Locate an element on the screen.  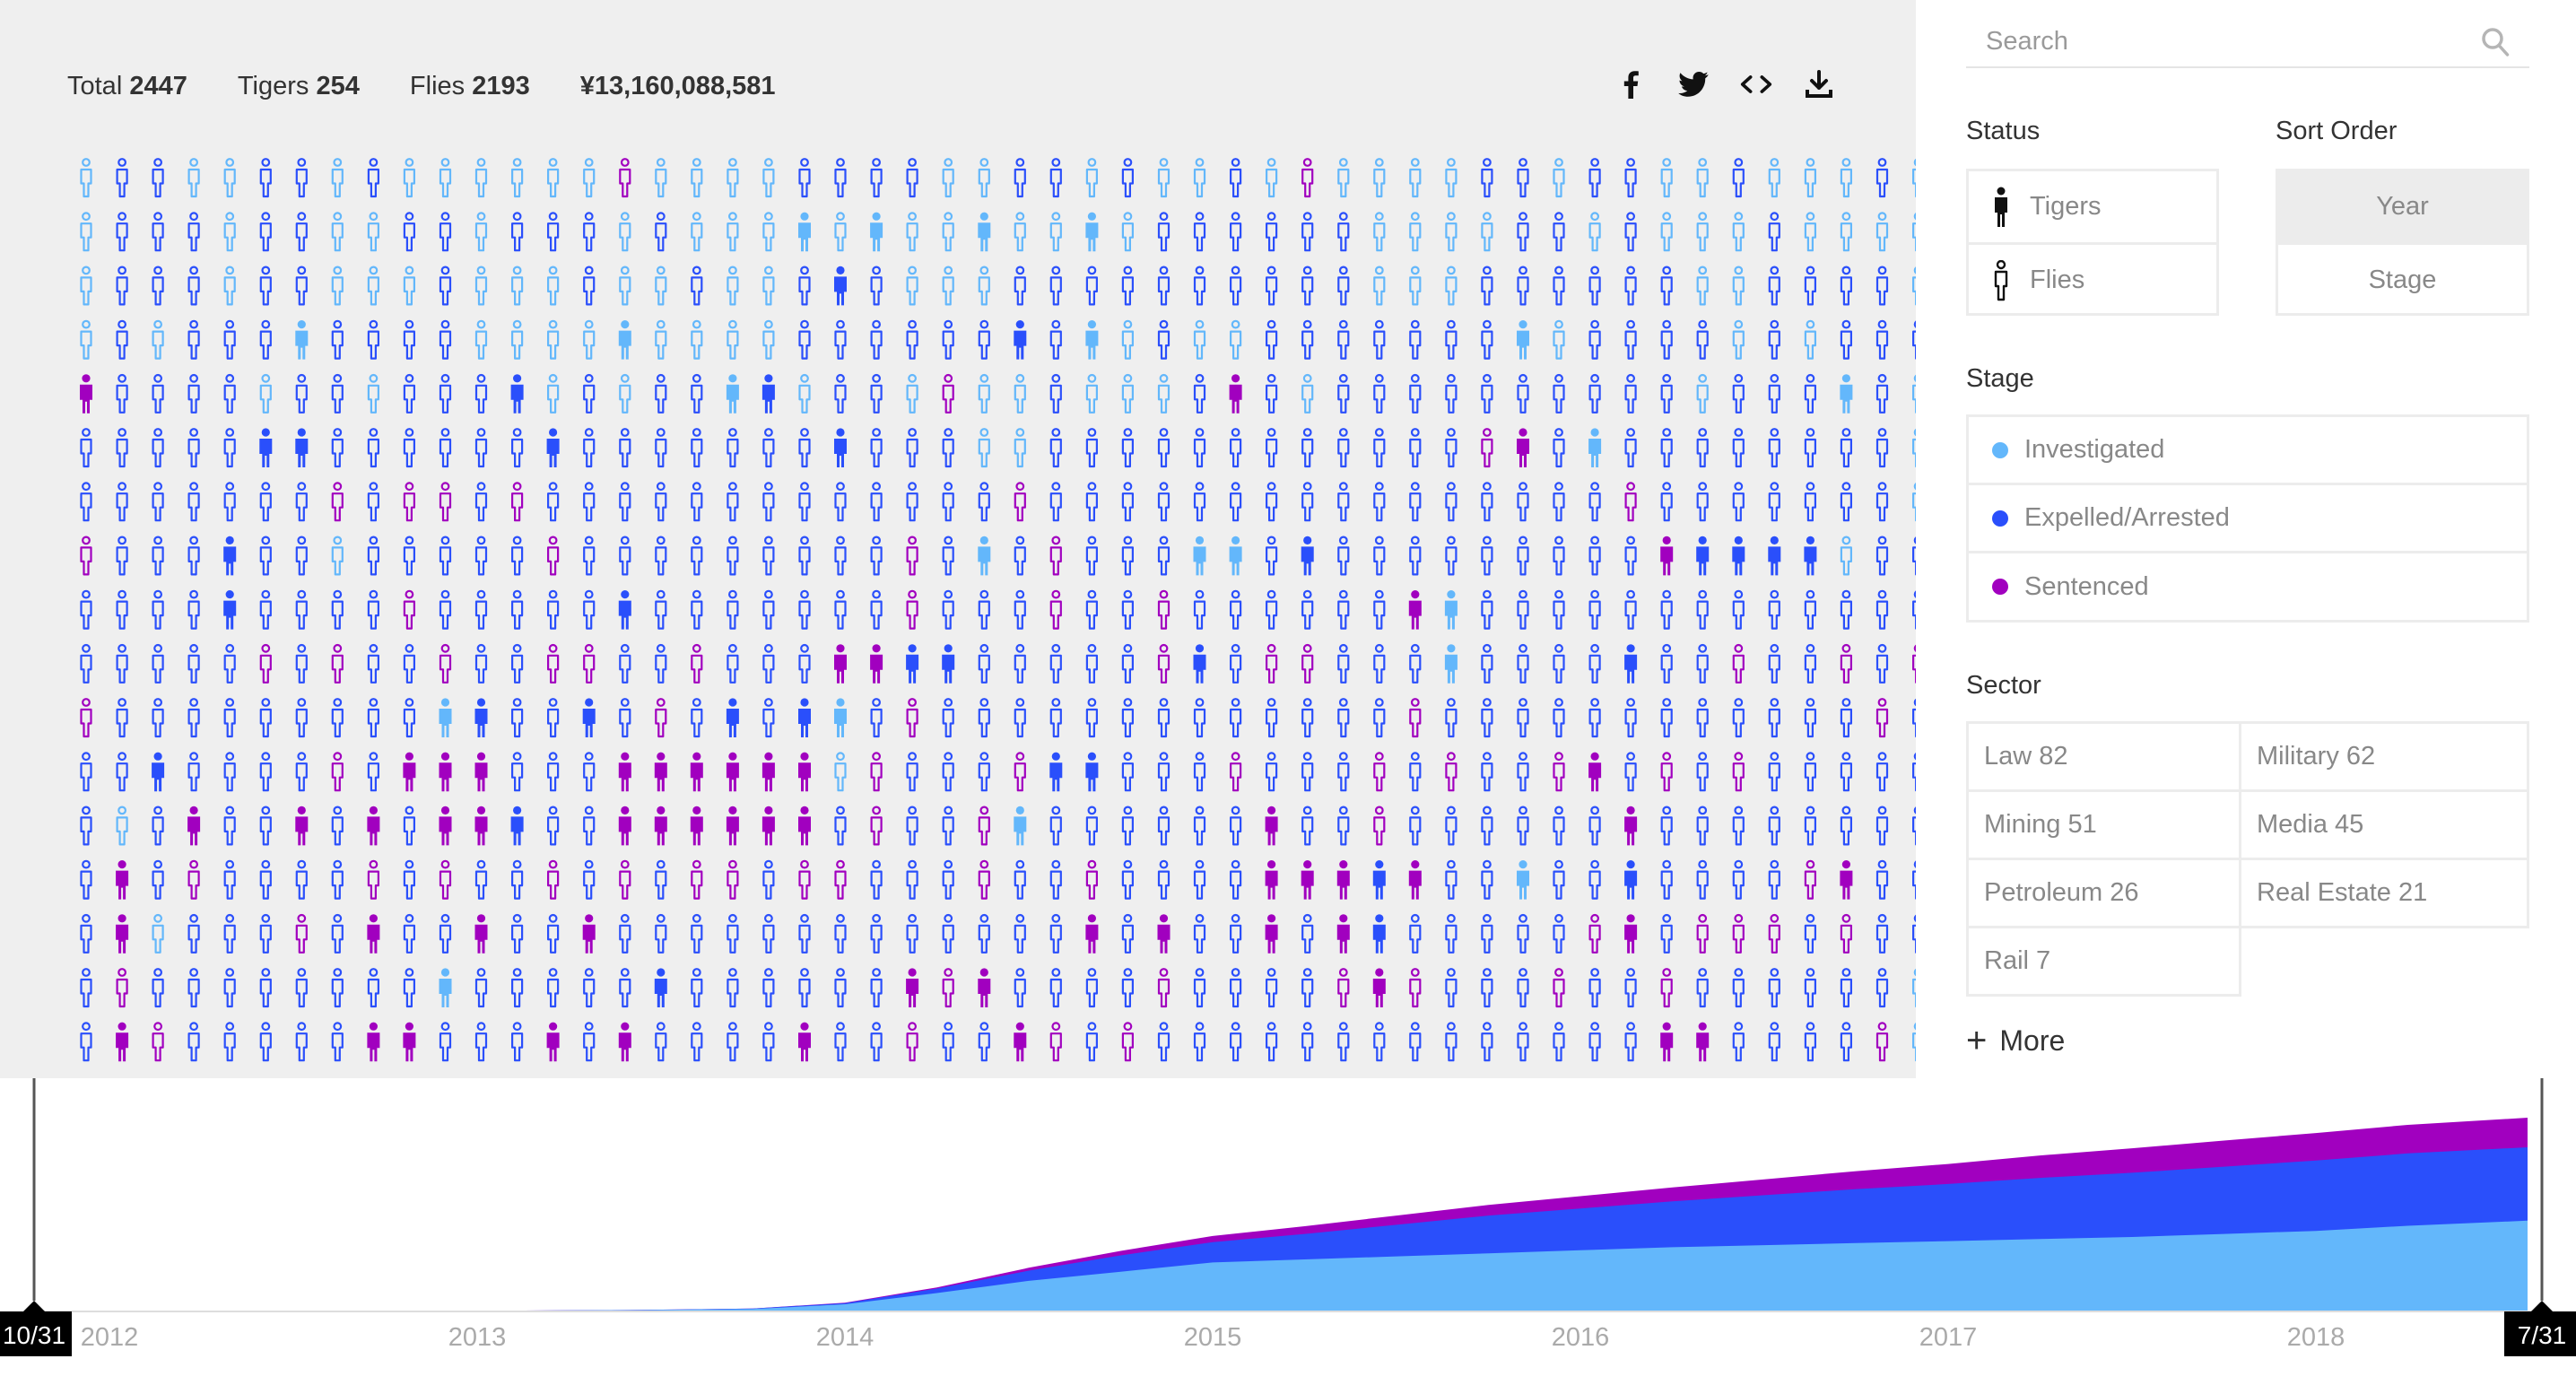
sector-mining: Mining 51 is located at coordinates (2103, 824).